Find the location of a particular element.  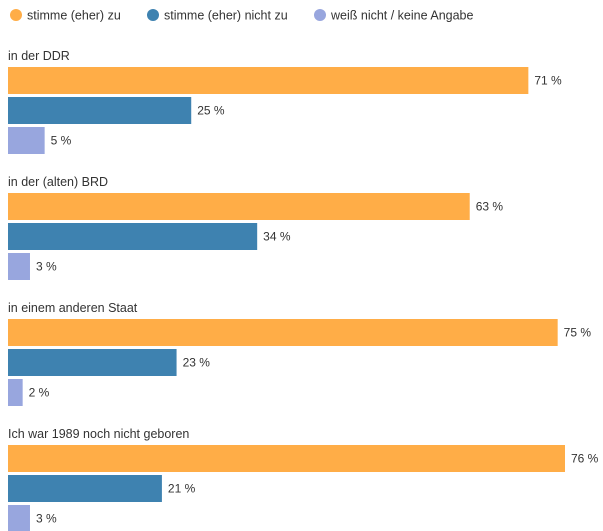

category-label: Ich war 1989 noch nicht geboren is located at coordinates (98, 434).